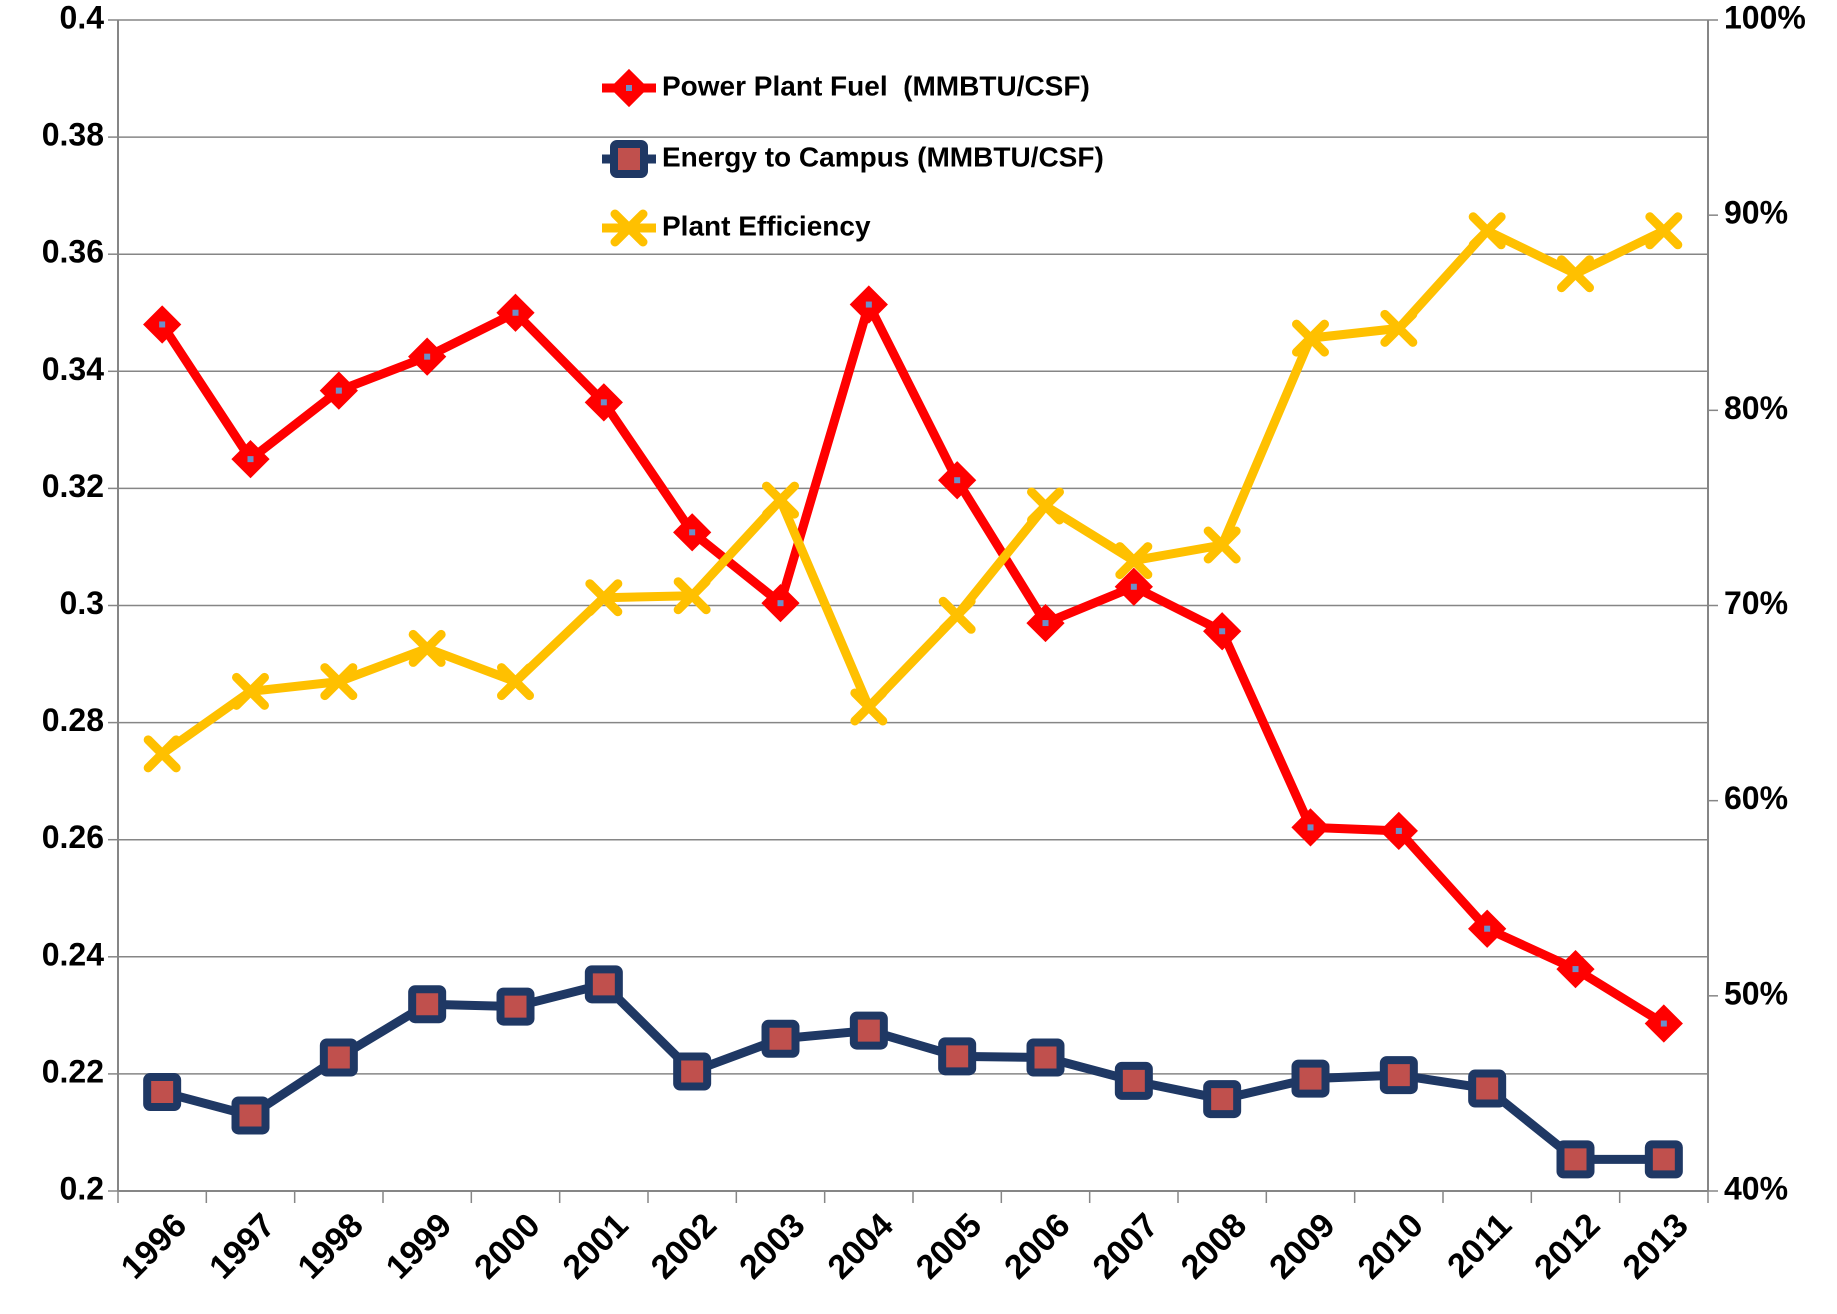  I want to click on x-tick-label: 2007, so click(1125, 1246).